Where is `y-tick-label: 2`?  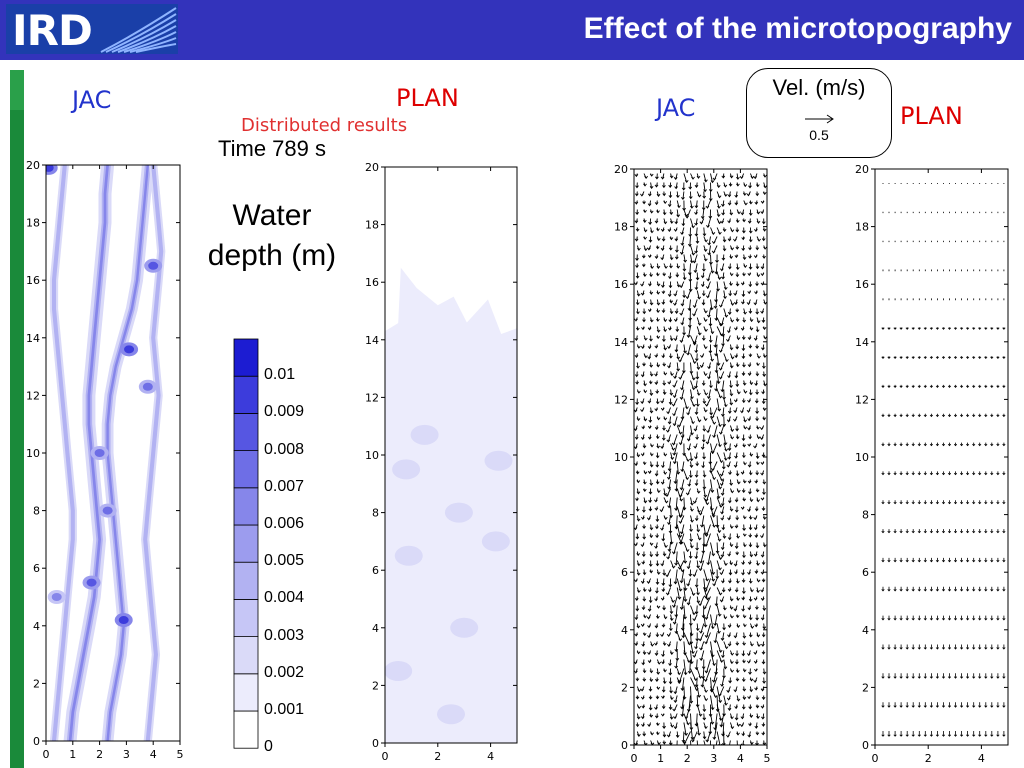
y-tick-label: 2 is located at coordinates (36, 683).